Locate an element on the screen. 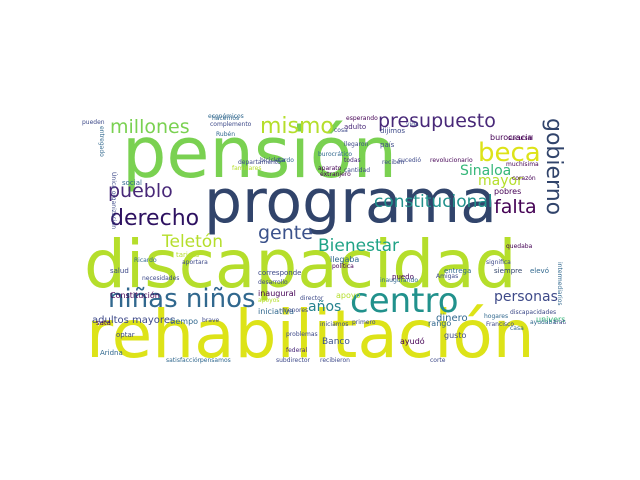 Image resolution: width=640 pixels, height=480 pixels. word-centro: centro is located at coordinates (404, 301).